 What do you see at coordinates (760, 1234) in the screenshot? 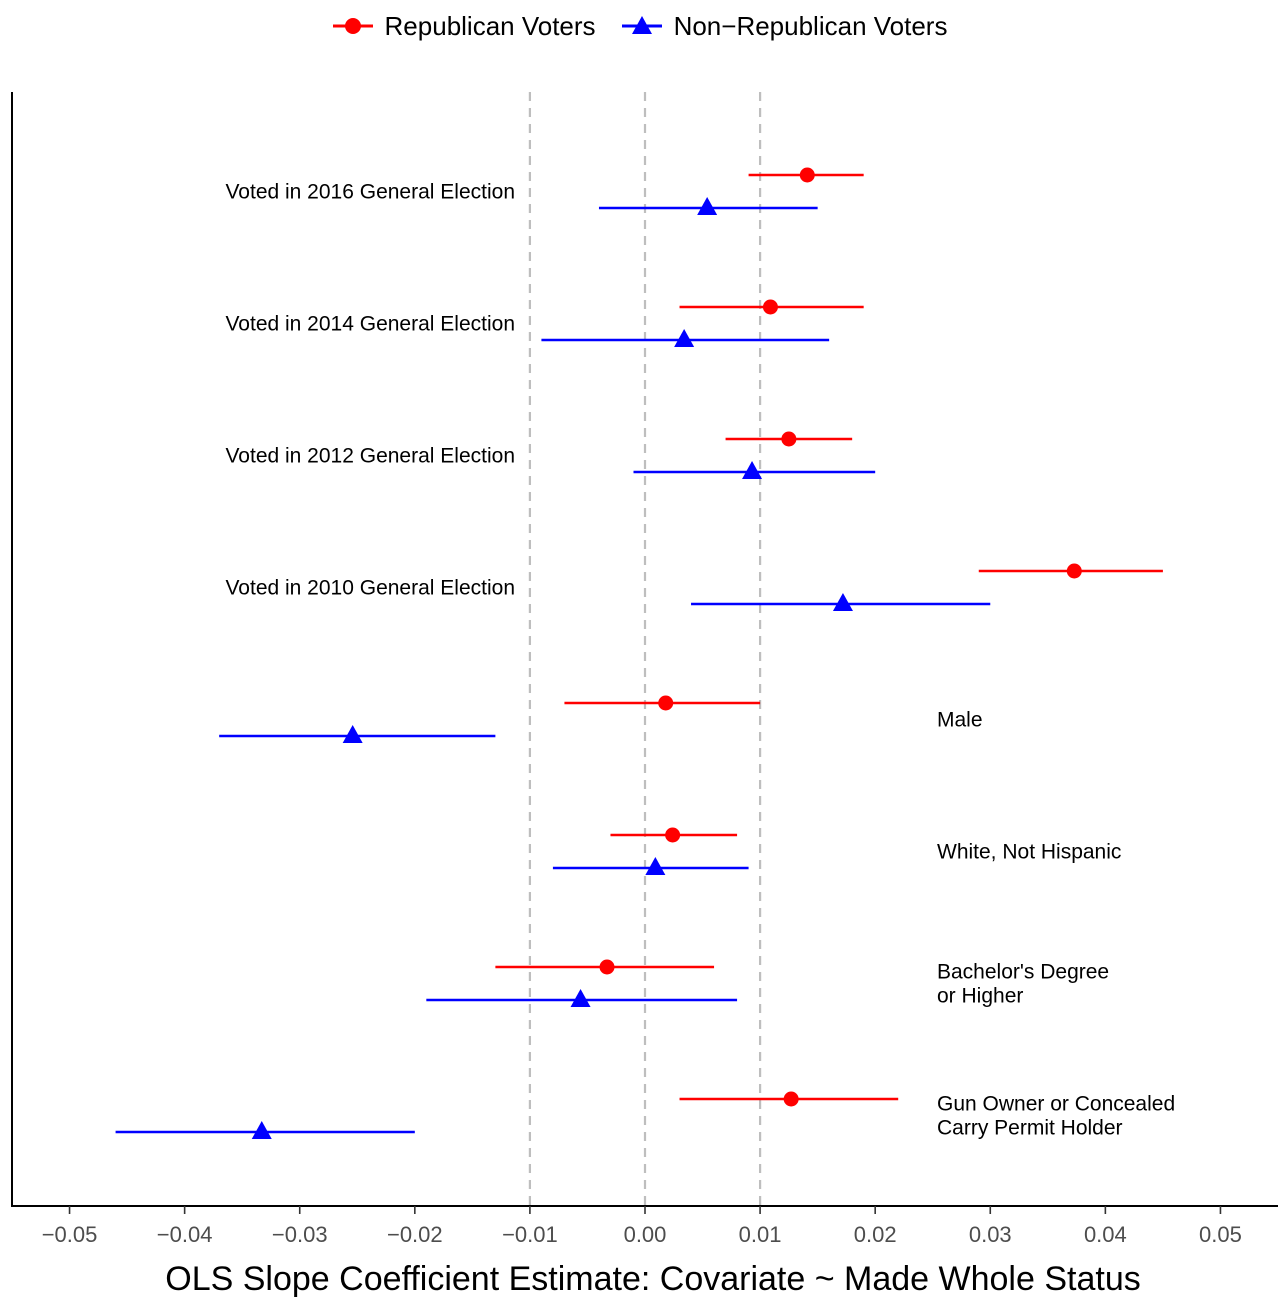
I see `x-tick-label: 0.01` at bounding box center [760, 1234].